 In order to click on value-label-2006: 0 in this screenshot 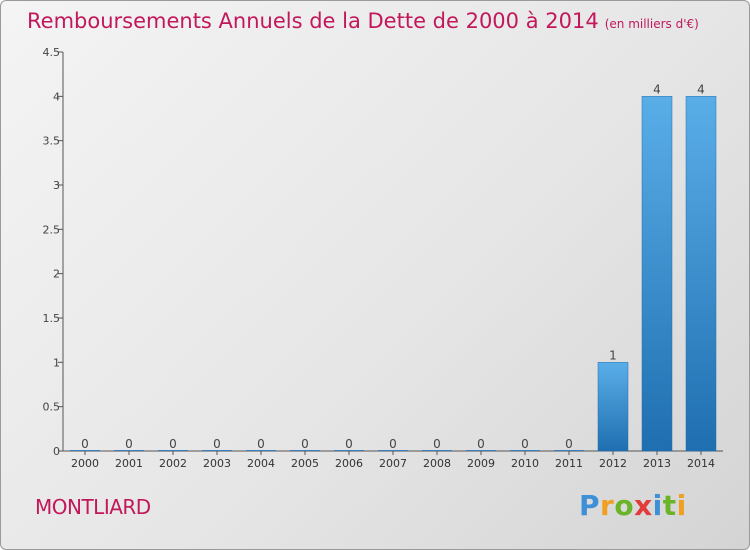, I will do `click(349, 444)`.